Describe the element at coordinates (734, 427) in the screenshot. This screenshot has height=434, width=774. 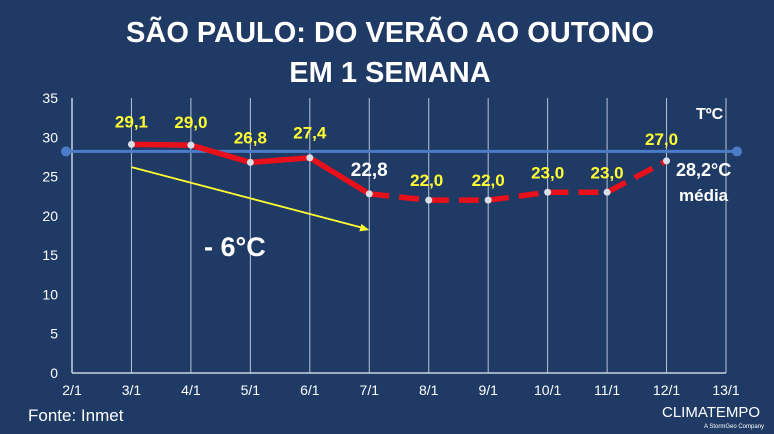
I see `brand-tagline: A StormGeo Company` at that location.